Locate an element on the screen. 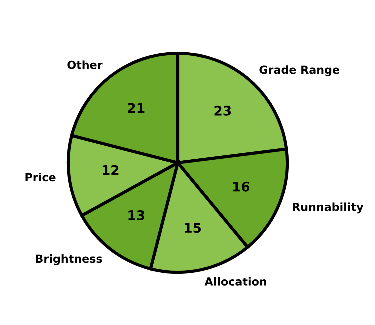  slice-label: Other is located at coordinates (85, 65).